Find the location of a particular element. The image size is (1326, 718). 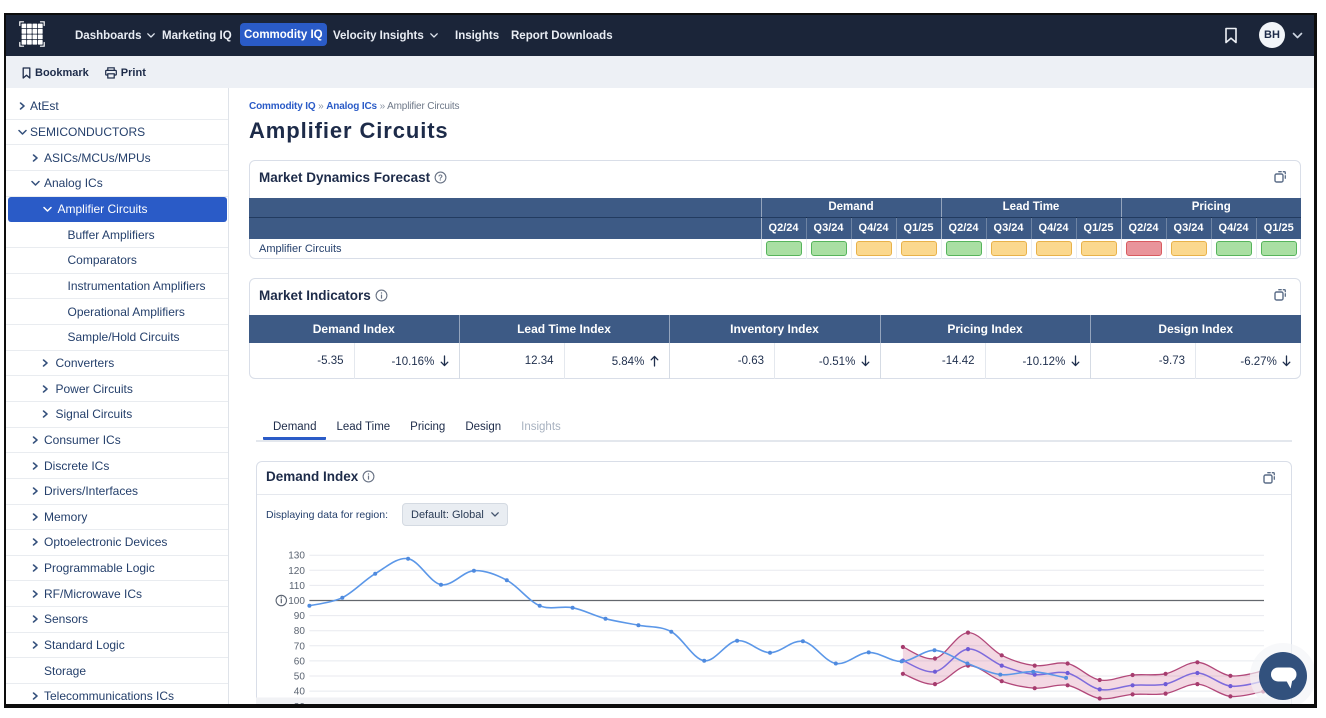

svg-text: 110 is located at coordinates (297, 586).